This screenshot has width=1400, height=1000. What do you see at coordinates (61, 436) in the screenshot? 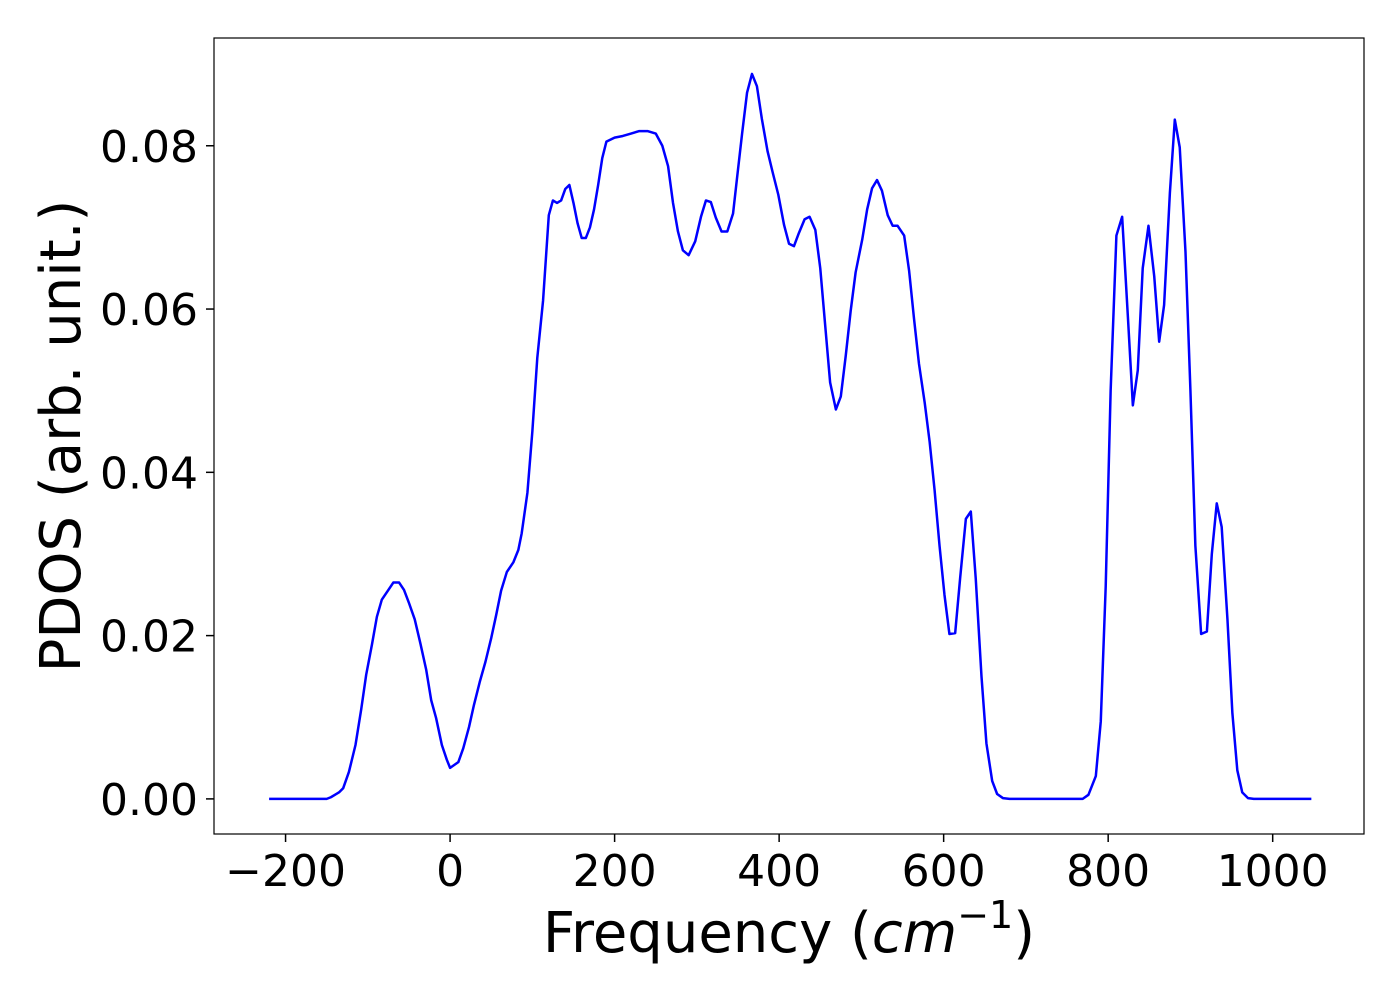
I see `y-axis-label: PDOS (arb. unit.)` at bounding box center [61, 436].